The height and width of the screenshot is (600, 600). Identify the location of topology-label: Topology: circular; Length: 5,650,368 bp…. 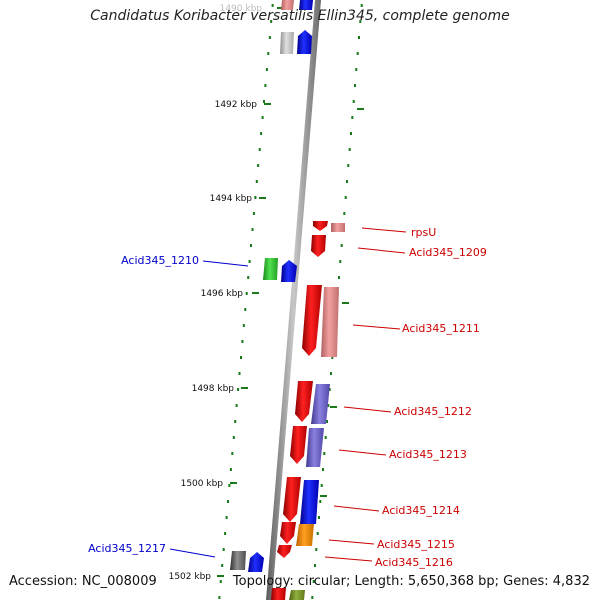
(411, 581).